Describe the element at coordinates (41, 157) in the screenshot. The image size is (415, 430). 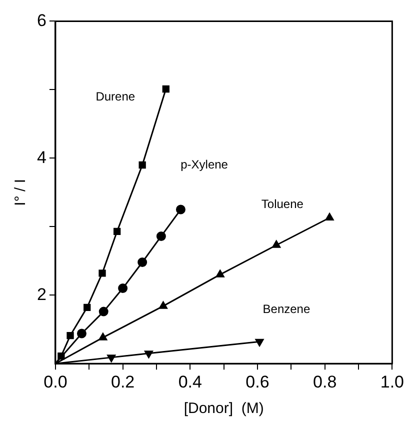
I see `y-tick-label: 4` at that location.